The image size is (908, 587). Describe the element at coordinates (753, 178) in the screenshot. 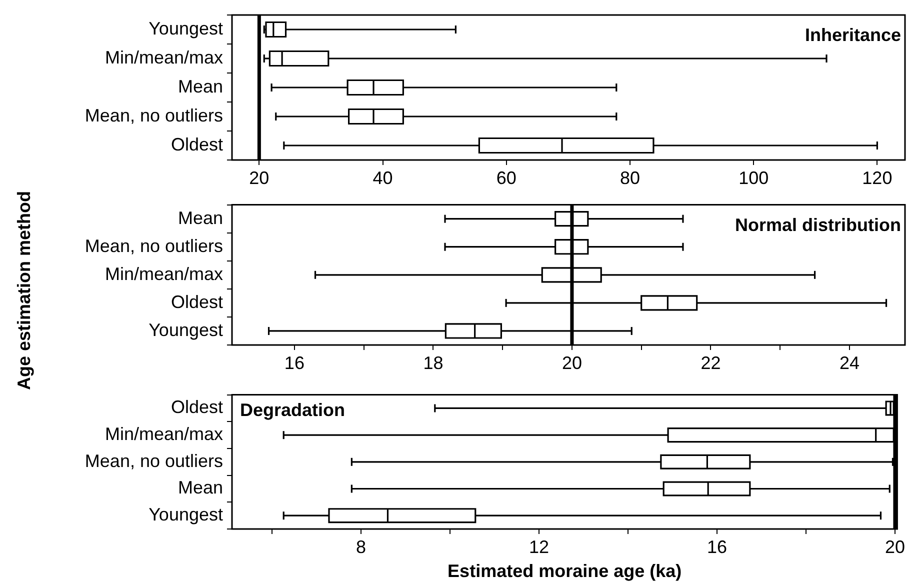

I see `x-tick-label: 100` at that location.